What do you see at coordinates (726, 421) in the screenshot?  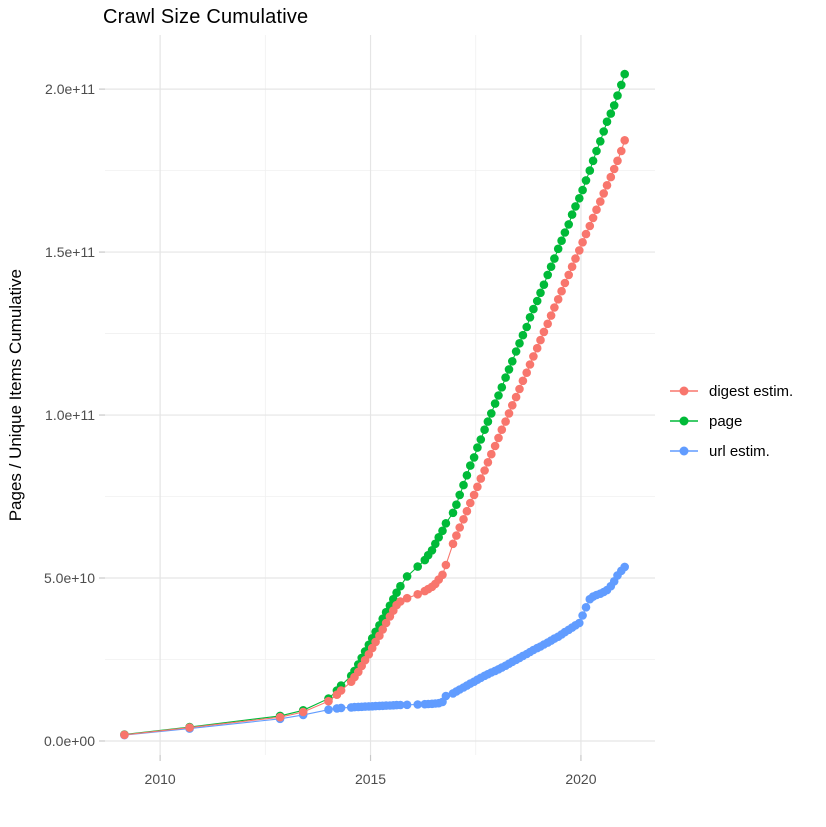 I see `legend-label: page` at bounding box center [726, 421].